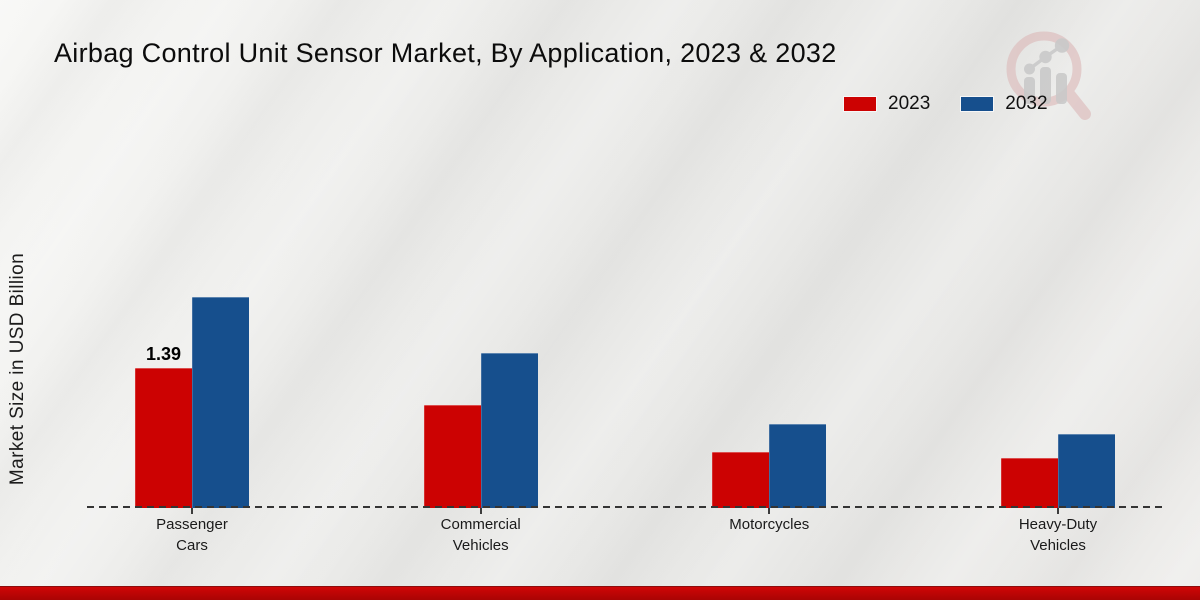 The height and width of the screenshot is (600, 1200). Describe the element at coordinates (163, 354) in the screenshot. I see `bar-value-label: 1.39` at that location.